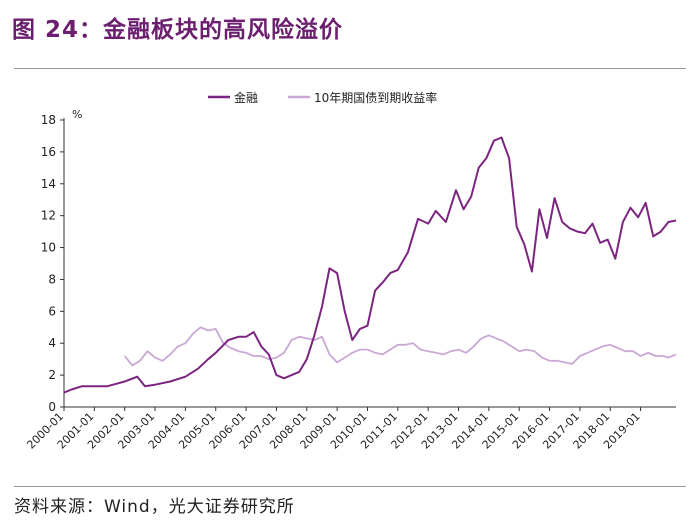 The image size is (700, 530). I want to click on legend: 金融 10年期国债到期收益率, so click(322, 97).